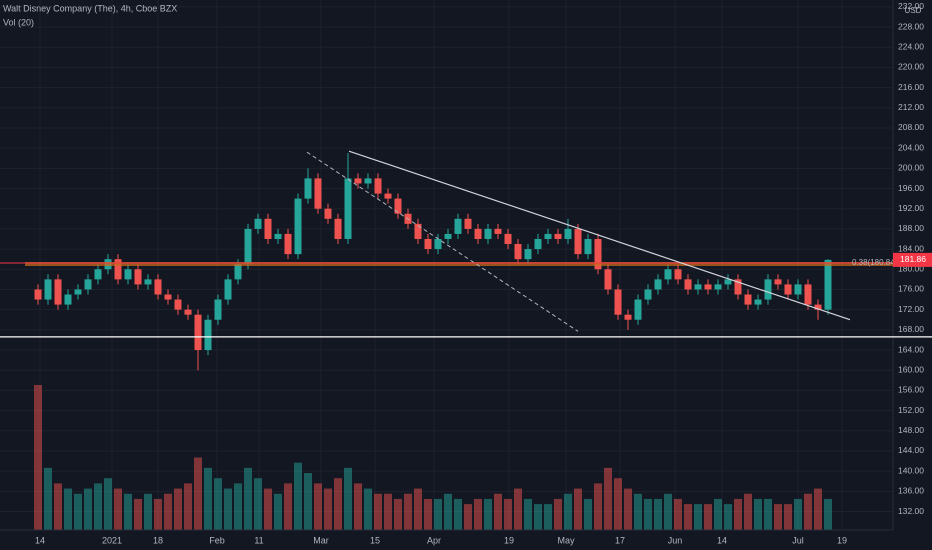 This screenshot has height=550, width=932. What do you see at coordinates (911, 410) in the screenshot?
I see `y-tick-label: 152.00` at bounding box center [911, 410].